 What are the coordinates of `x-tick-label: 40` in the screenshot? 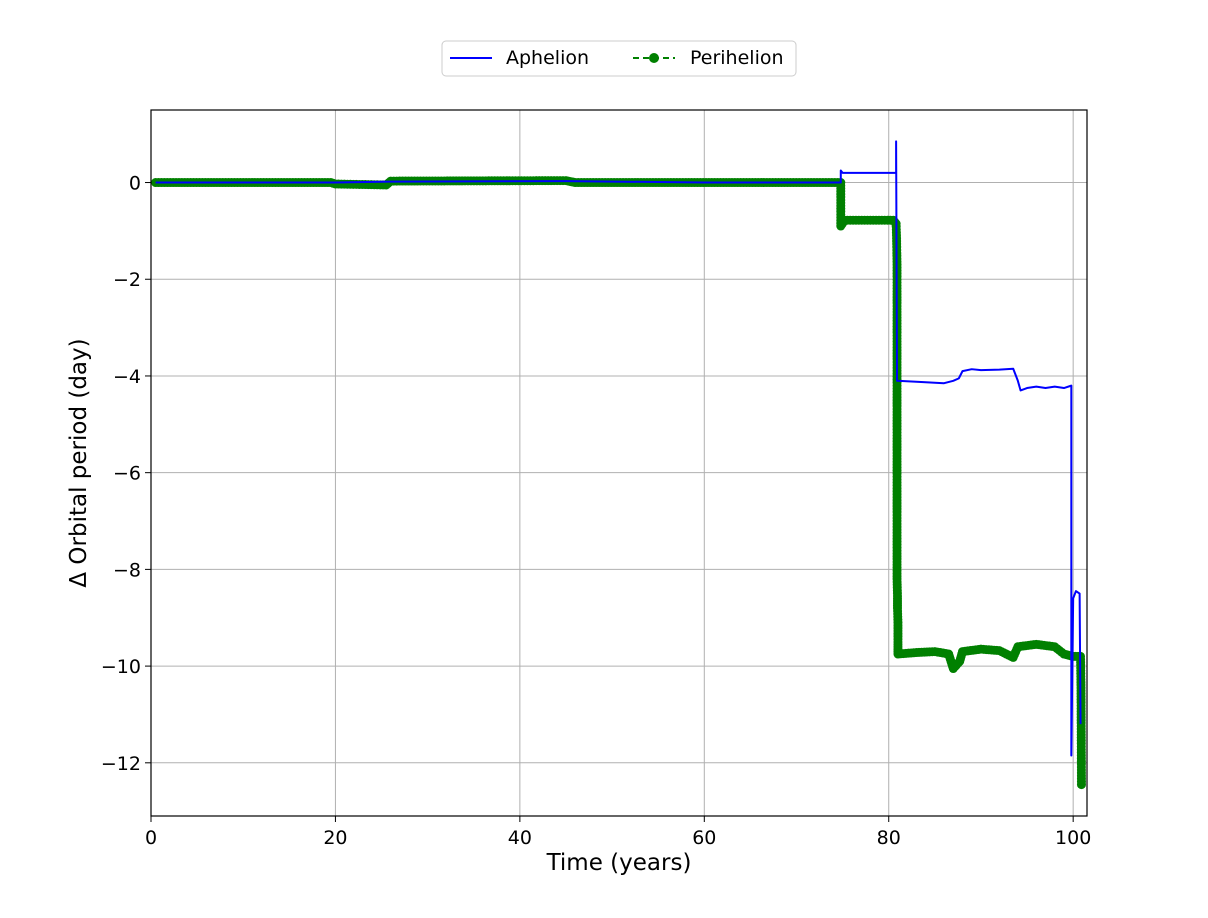 It's located at (520, 838).